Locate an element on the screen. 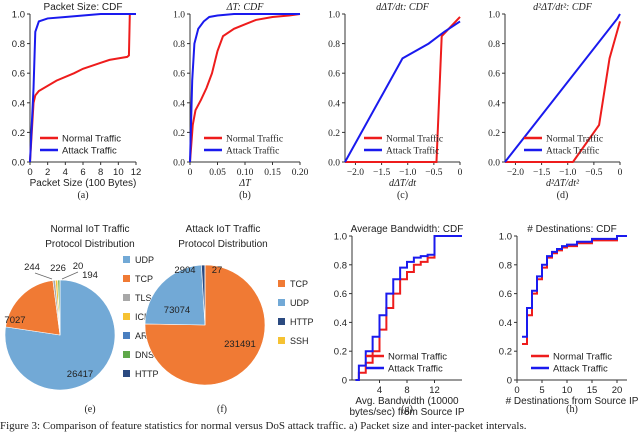  pie-title: Normal IoT Traffic is located at coordinates (89, 229).